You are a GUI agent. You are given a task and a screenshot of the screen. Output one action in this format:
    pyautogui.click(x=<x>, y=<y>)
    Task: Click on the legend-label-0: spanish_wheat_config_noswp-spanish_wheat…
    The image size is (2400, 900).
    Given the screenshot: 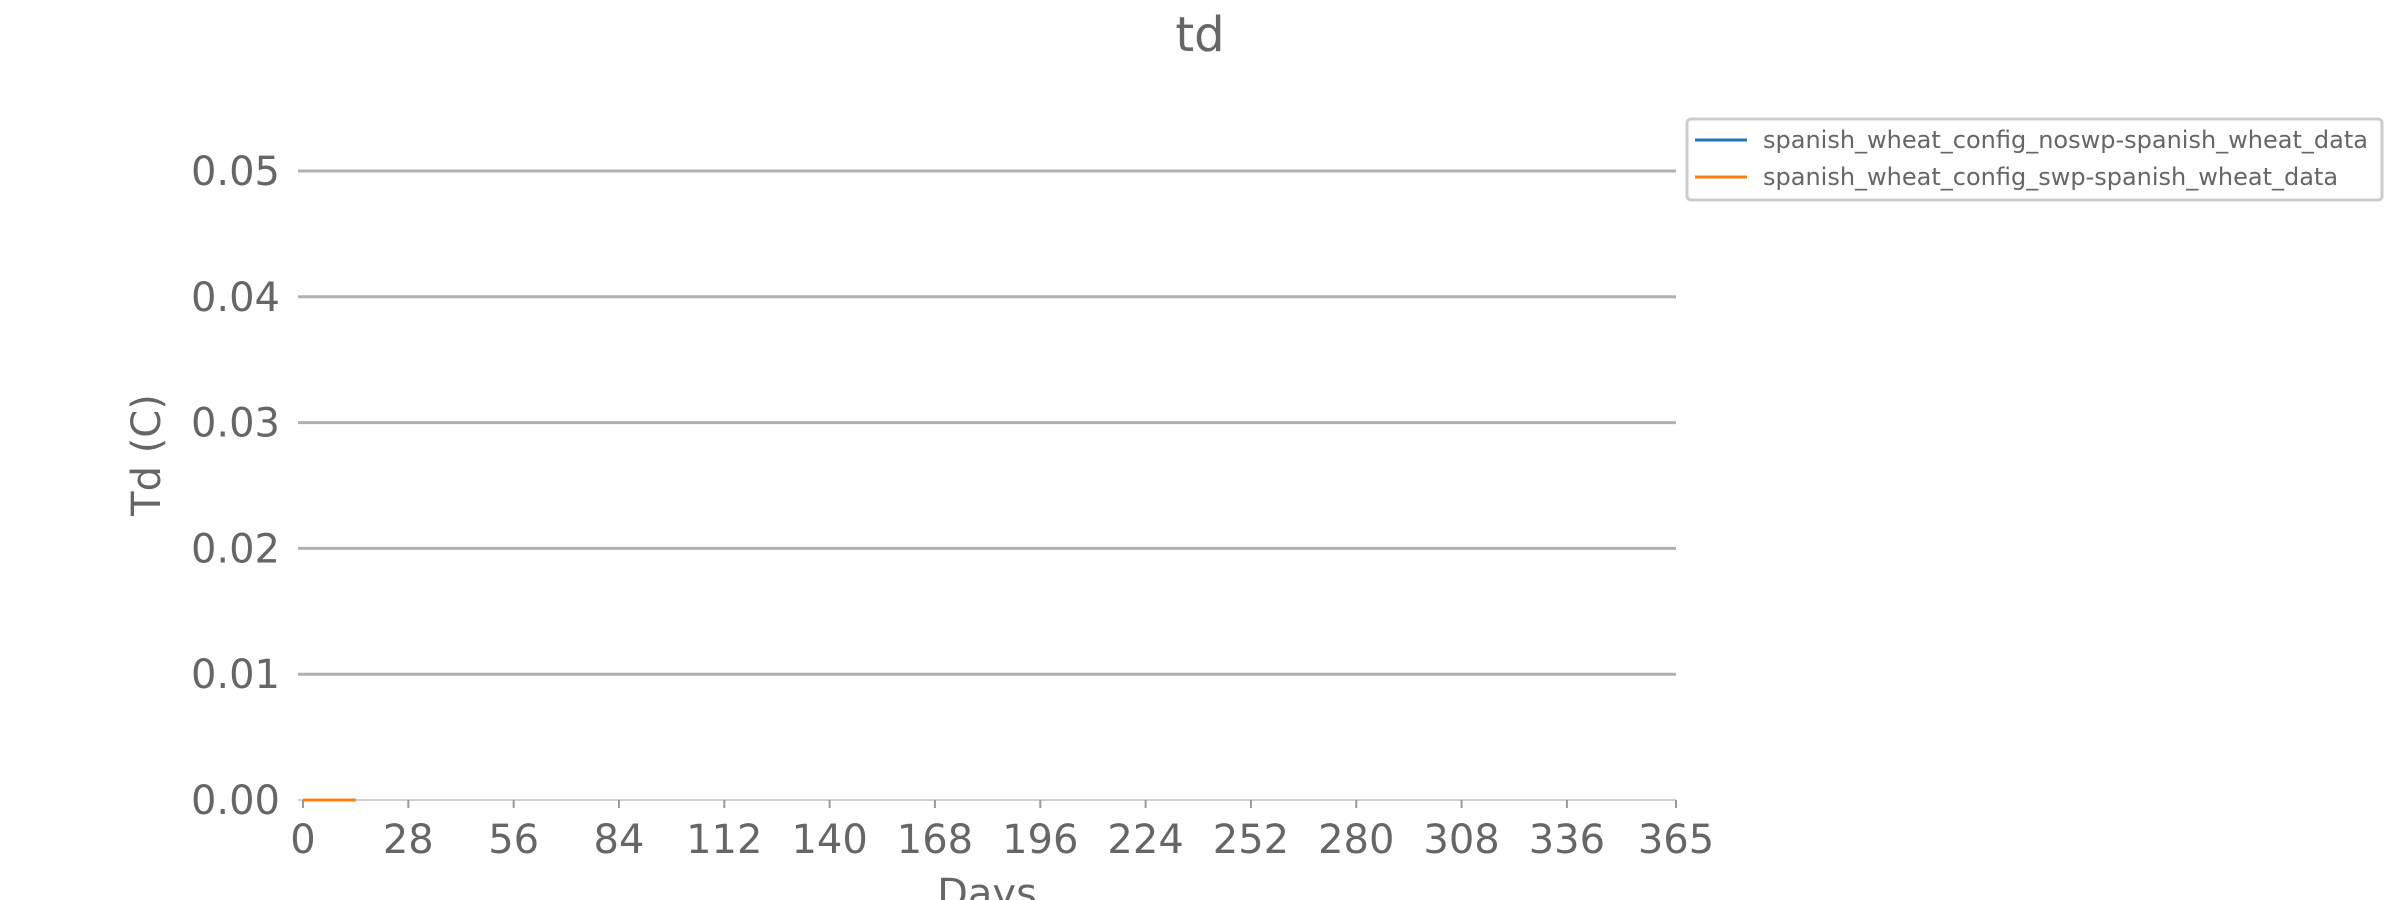 What is the action you would take?
    pyautogui.click(x=2065, y=140)
    